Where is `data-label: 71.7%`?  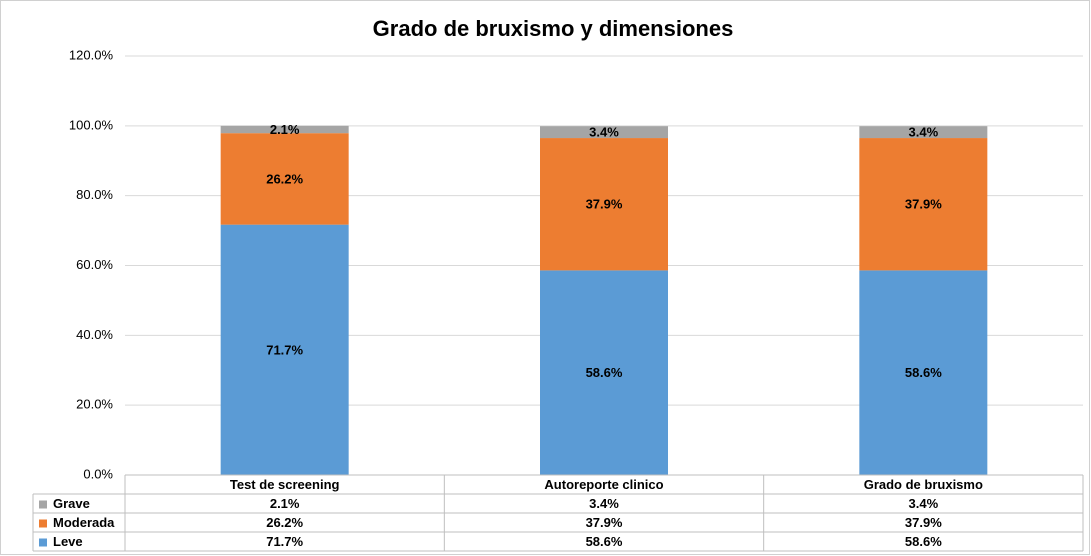 data-label: 71.7% is located at coordinates (284, 349).